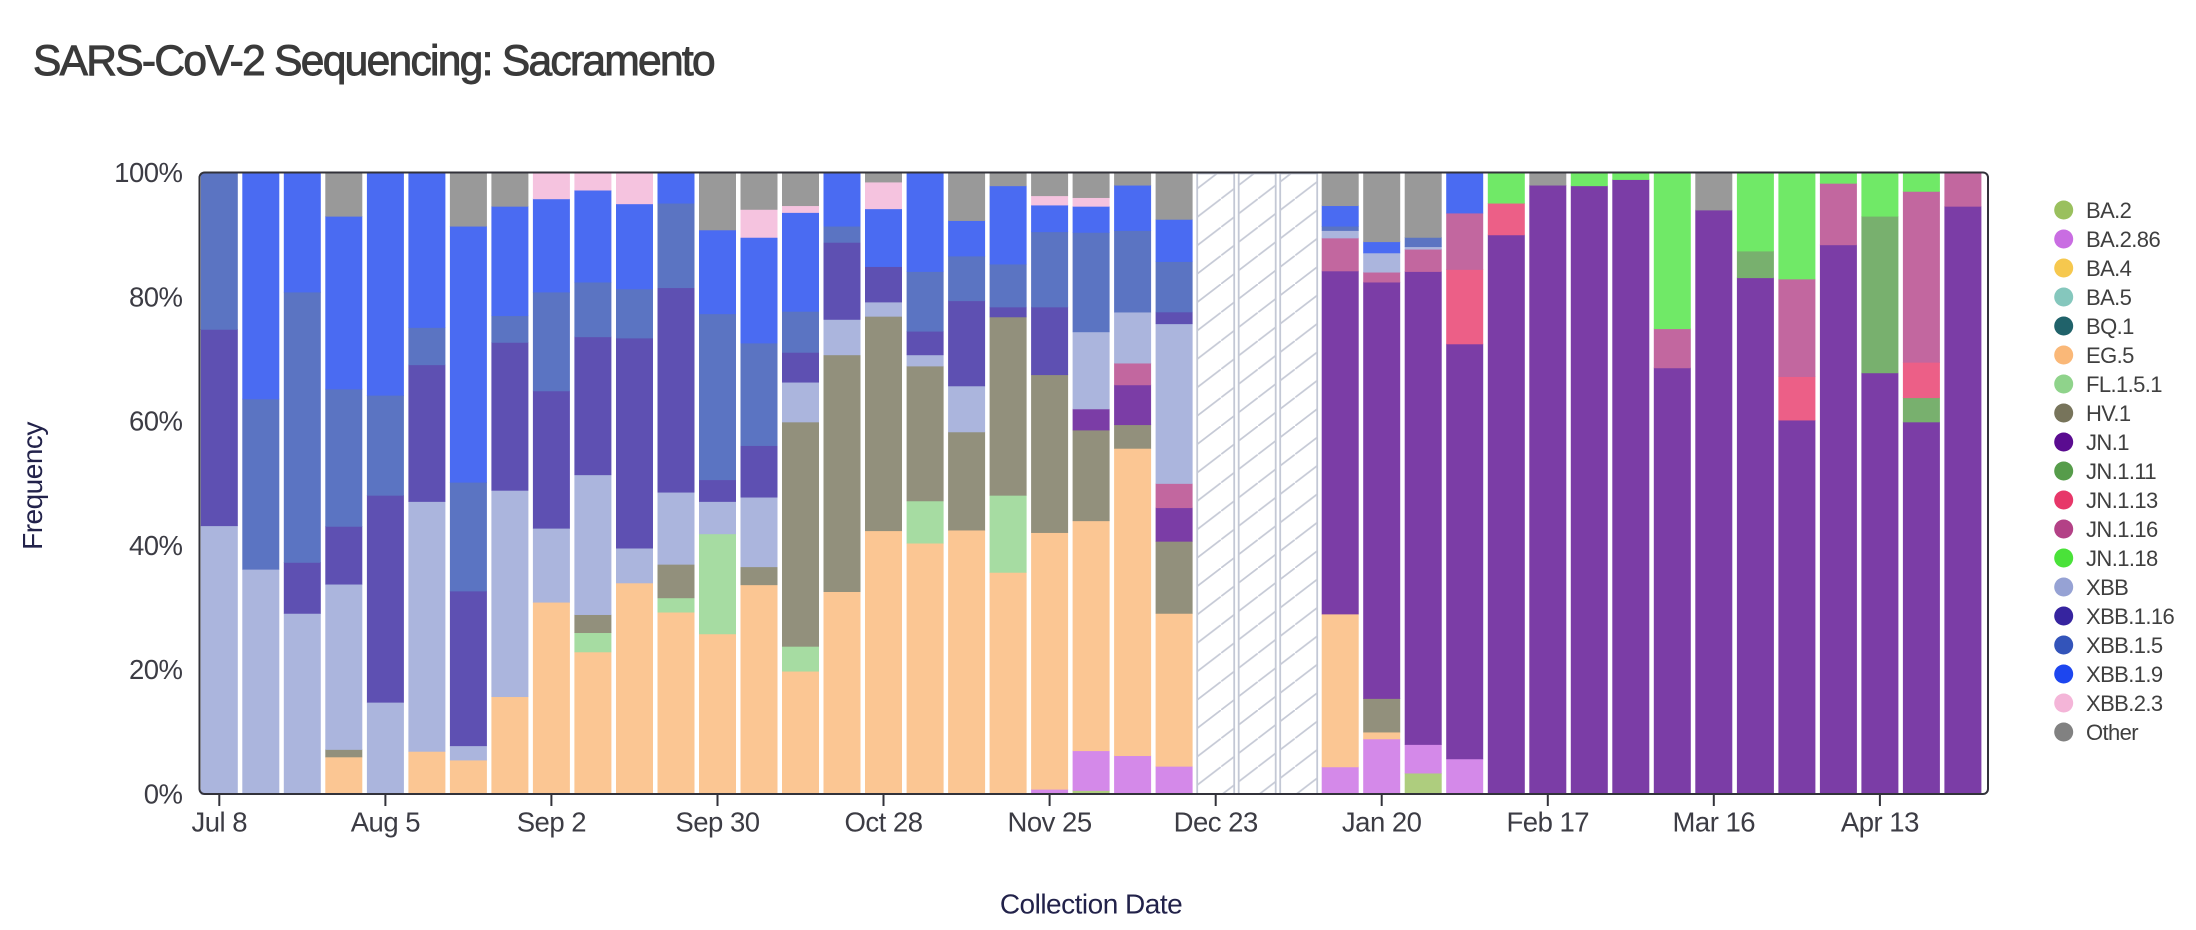  Describe the element at coordinates (2122, 500) in the screenshot. I see `svg-text: JN.1.13` at that location.